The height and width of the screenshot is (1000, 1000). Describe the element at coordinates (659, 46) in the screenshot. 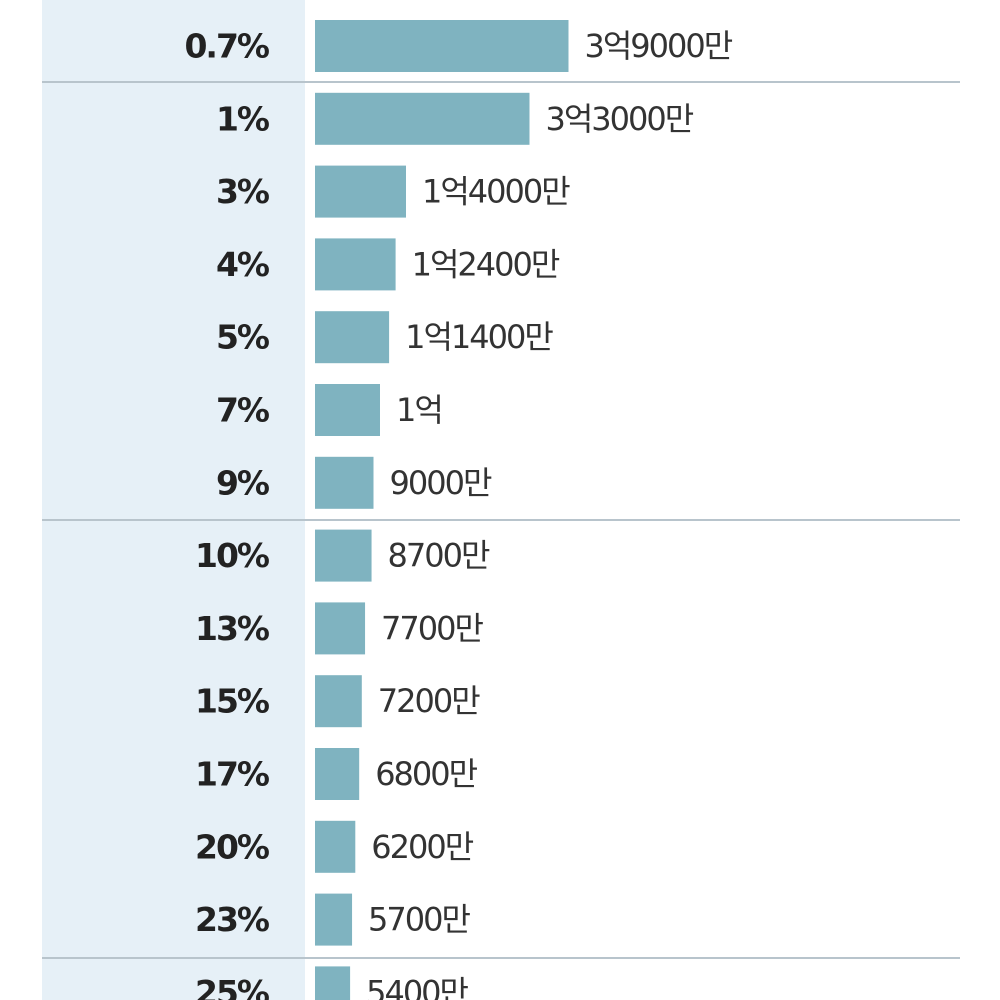

I see `value-label: 3억9000만` at that location.